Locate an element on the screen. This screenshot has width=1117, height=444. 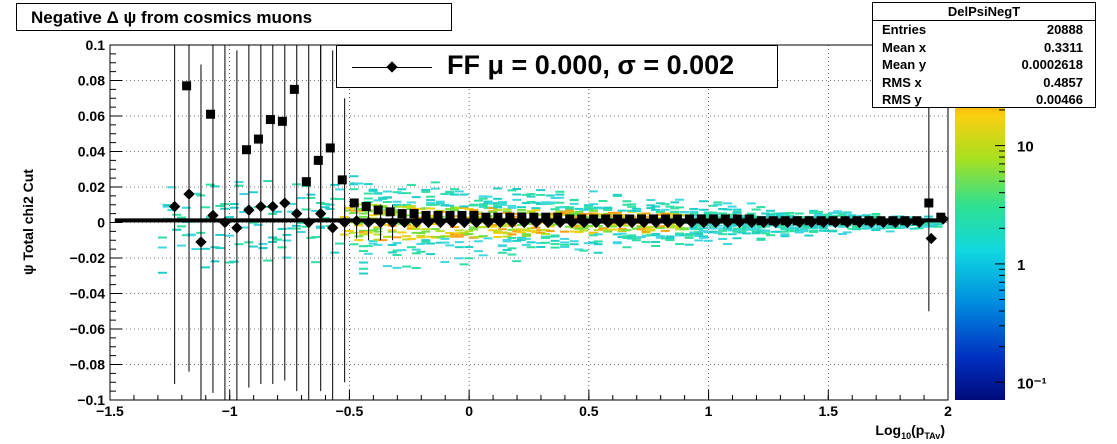
y-tick-label: 0.1 is located at coordinates (96, 45).